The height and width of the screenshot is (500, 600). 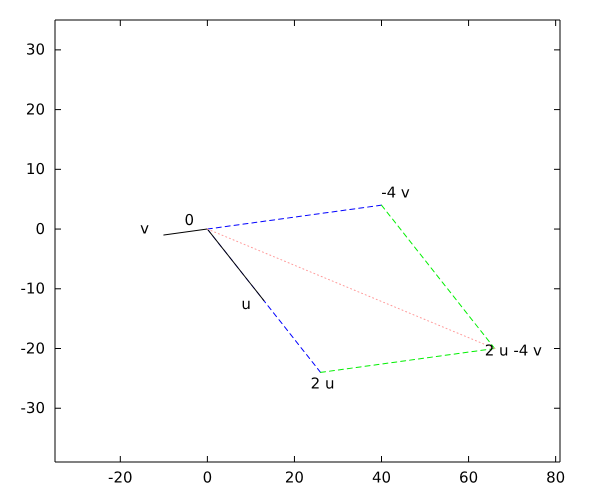 I want to click on y-tick-label: -30, so click(x=32, y=408).